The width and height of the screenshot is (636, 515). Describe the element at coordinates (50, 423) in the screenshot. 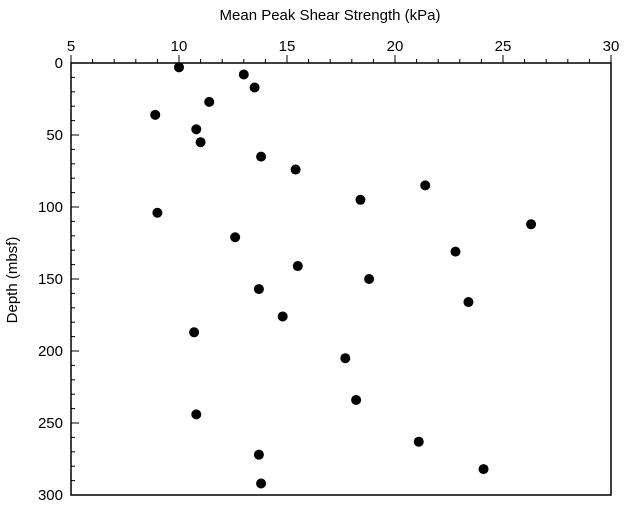

I see `y-tick-label: 250` at that location.